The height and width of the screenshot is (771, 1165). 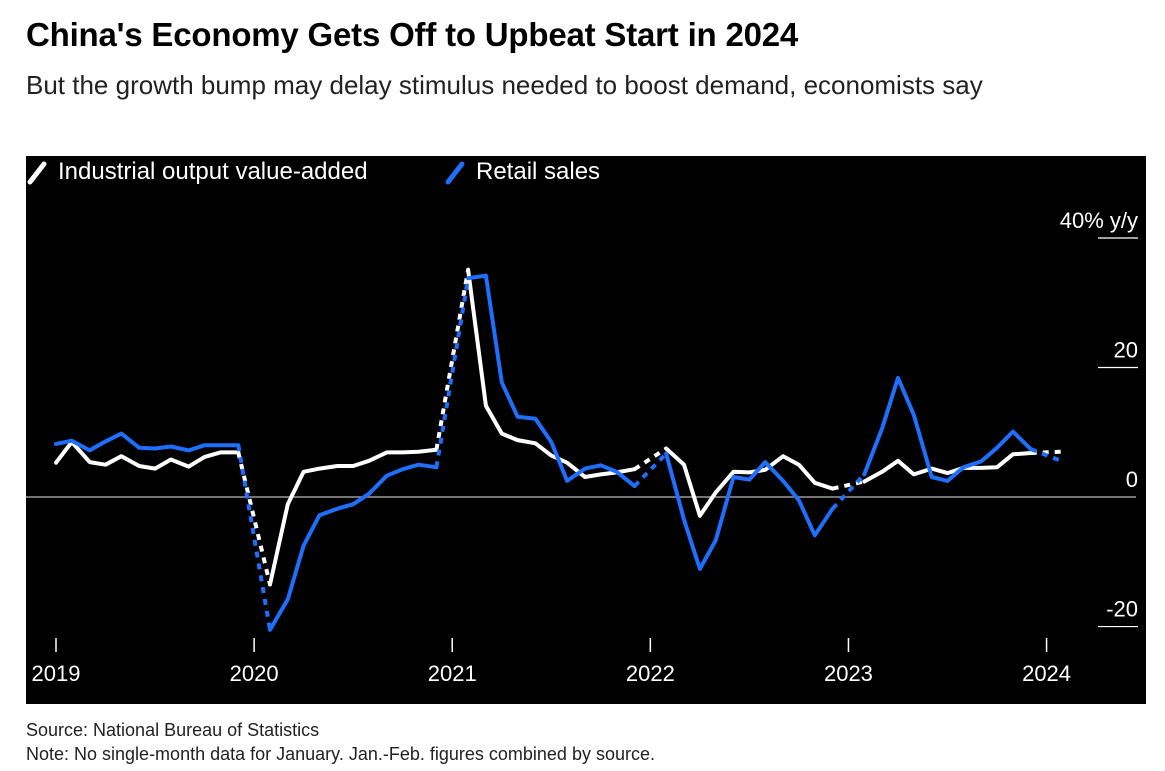 I want to click on y-tick-label: 40% y/y, so click(x=1099, y=220).